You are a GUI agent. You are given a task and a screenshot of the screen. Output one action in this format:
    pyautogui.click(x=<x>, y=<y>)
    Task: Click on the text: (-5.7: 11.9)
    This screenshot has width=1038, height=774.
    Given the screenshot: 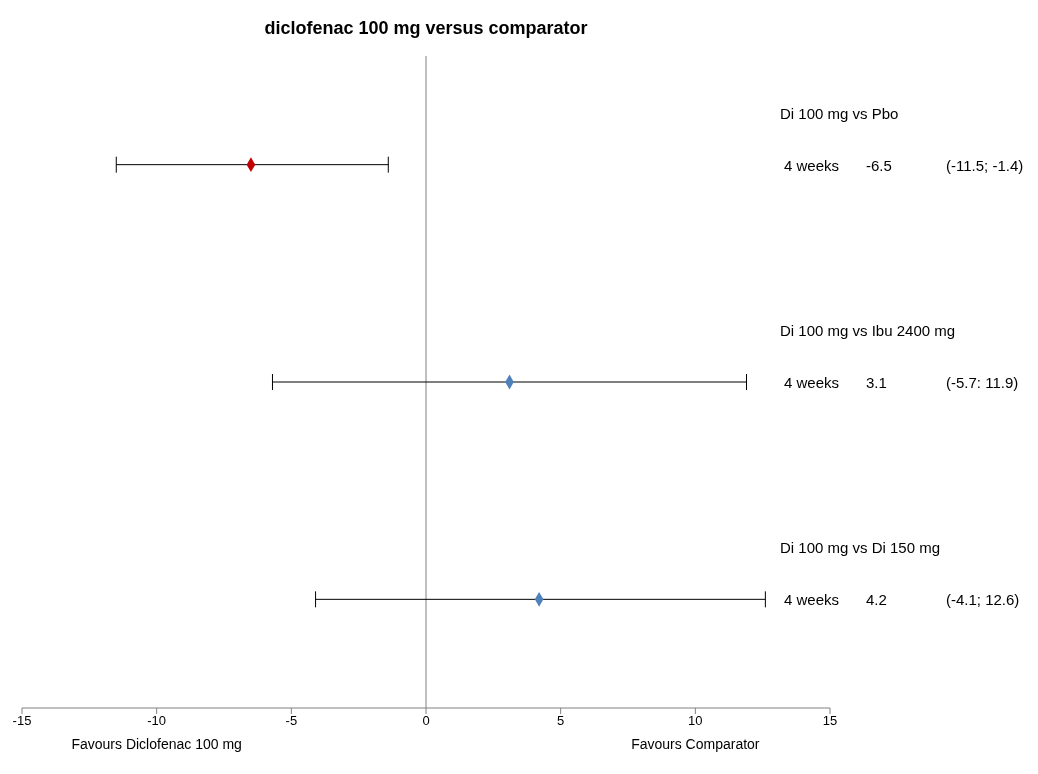 What is the action you would take?
    pyautogui.click(x=982, y=382)
    